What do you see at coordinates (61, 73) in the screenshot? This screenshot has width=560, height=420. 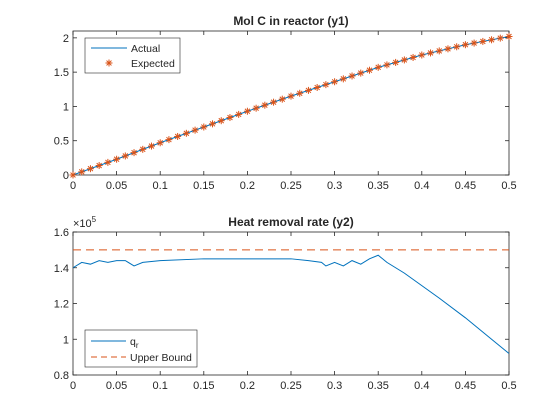 I see `y-tick-label: 1.5` at bounding box center [61, 73].